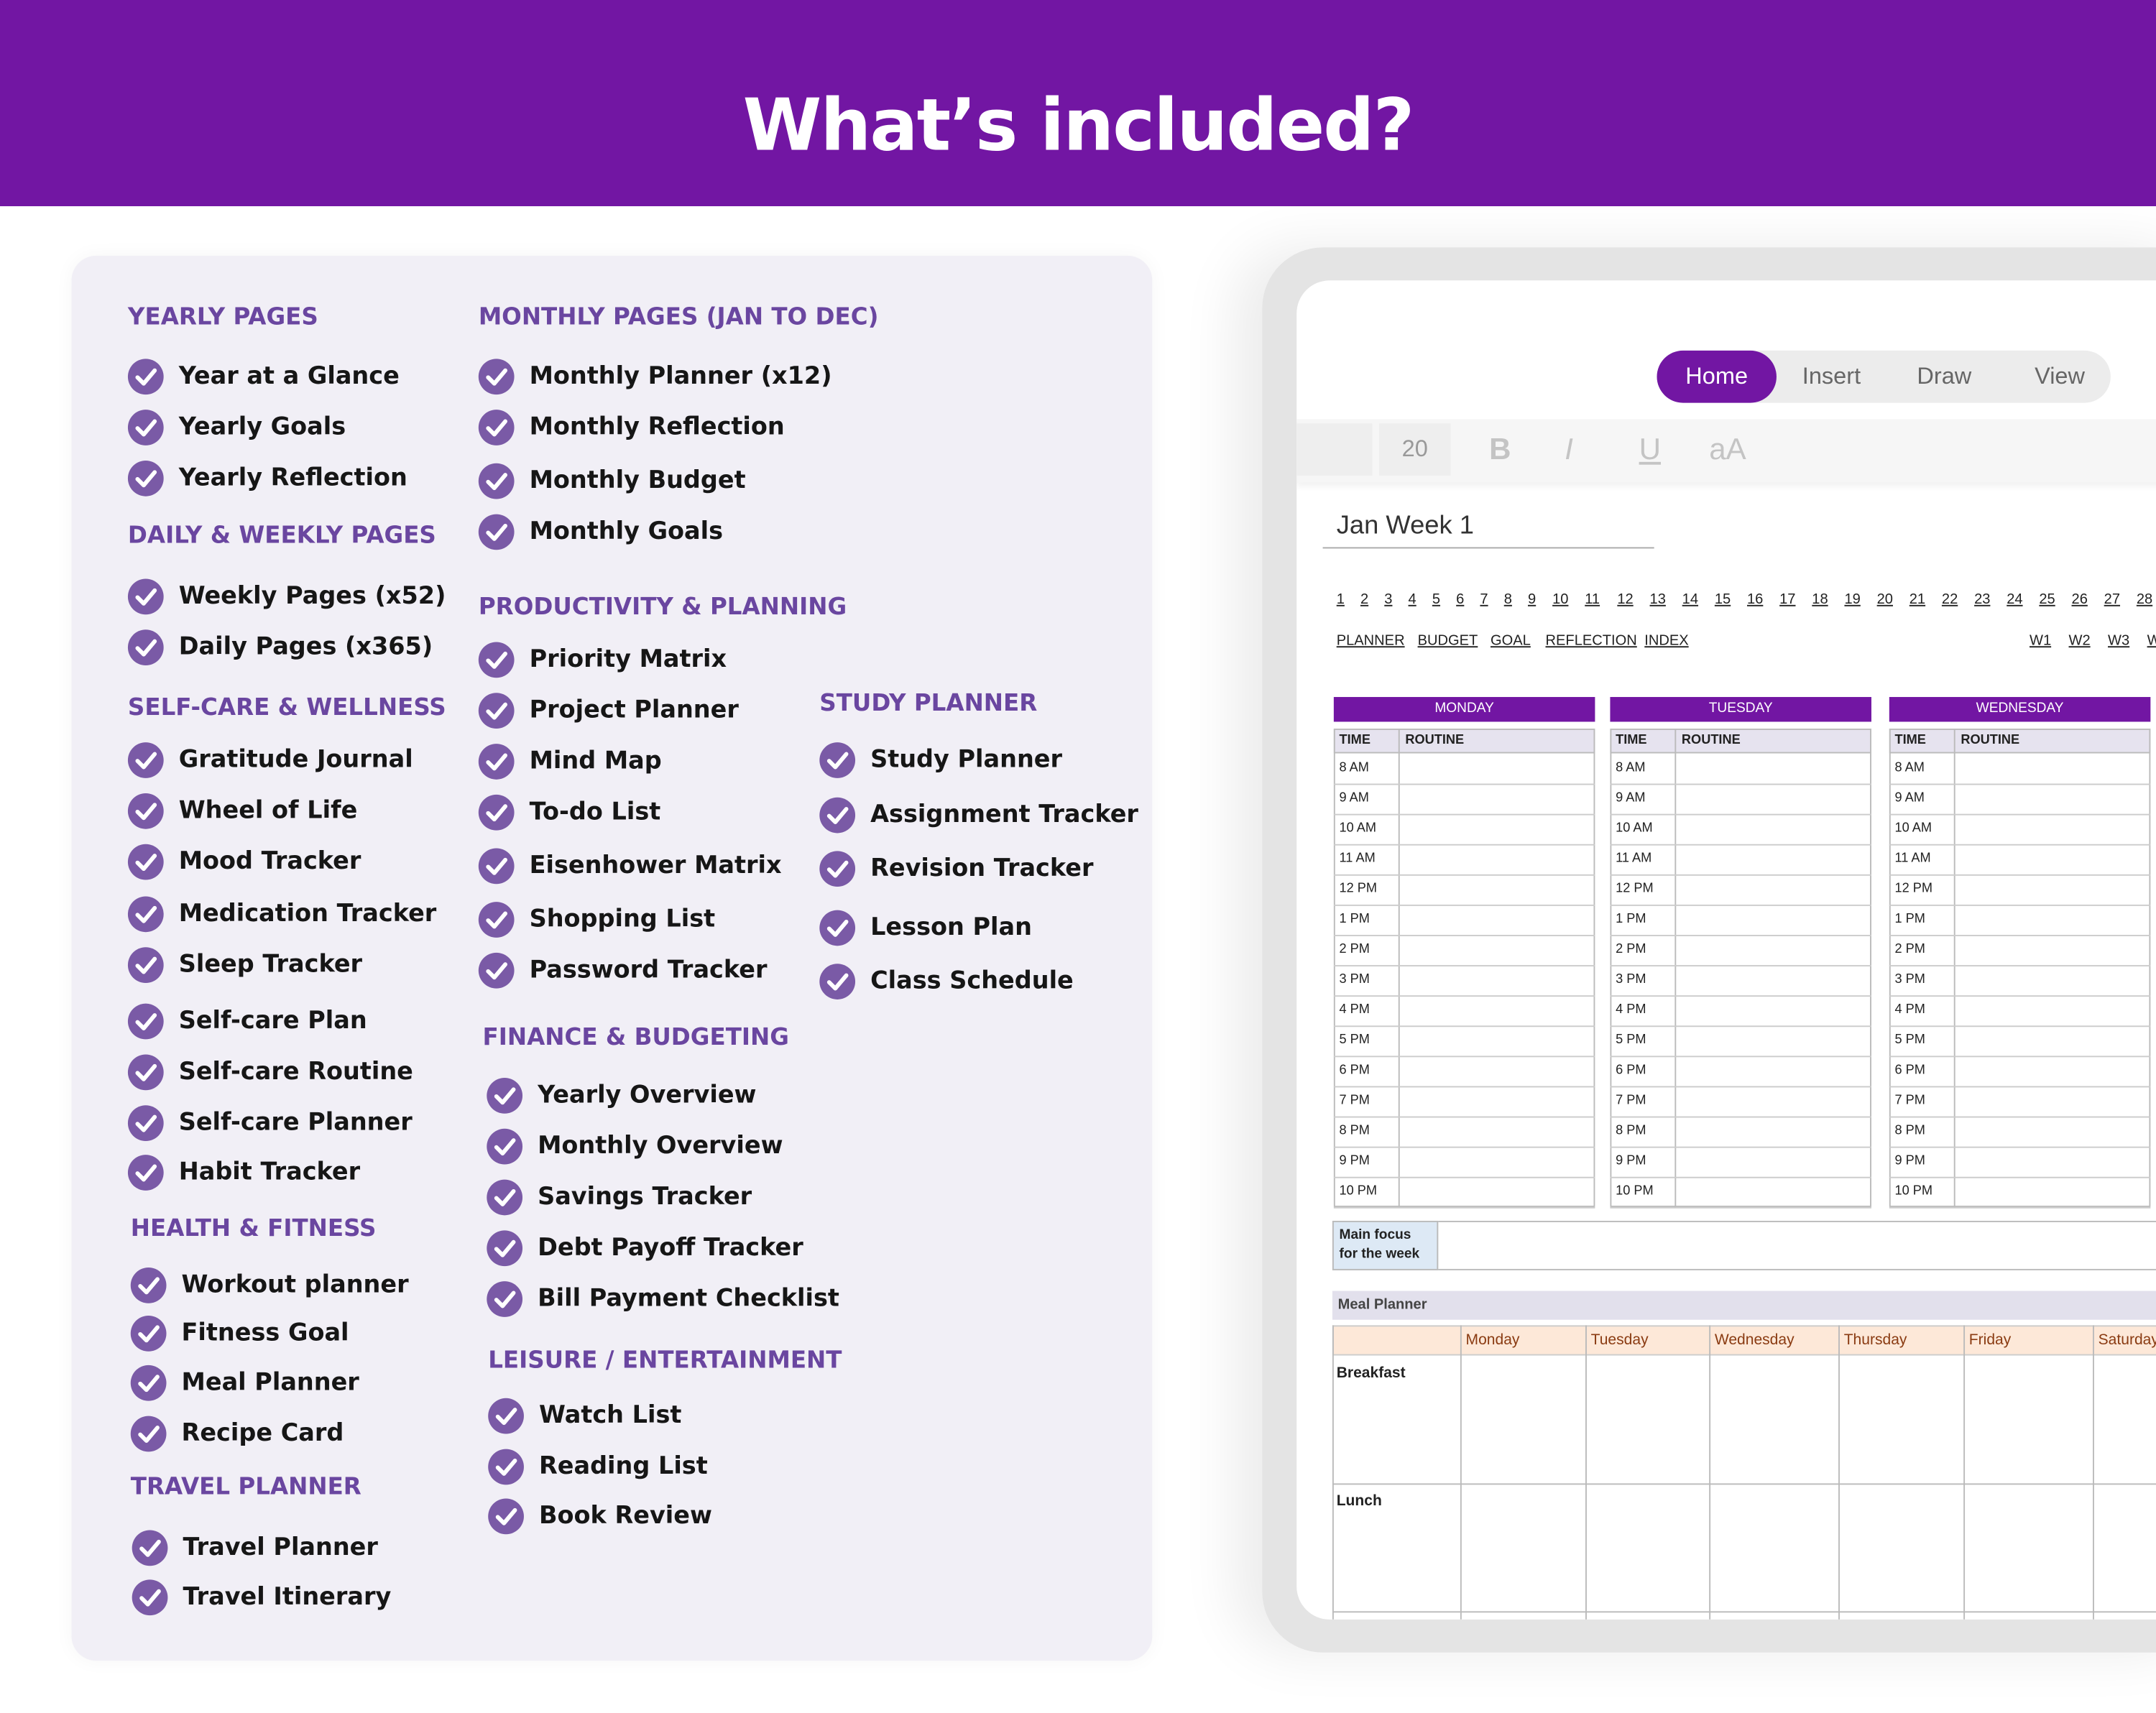 Image resolution: width=2156 pixels, height=1713 pixels. I want to click on font-size: 20, so click(1415, 449).